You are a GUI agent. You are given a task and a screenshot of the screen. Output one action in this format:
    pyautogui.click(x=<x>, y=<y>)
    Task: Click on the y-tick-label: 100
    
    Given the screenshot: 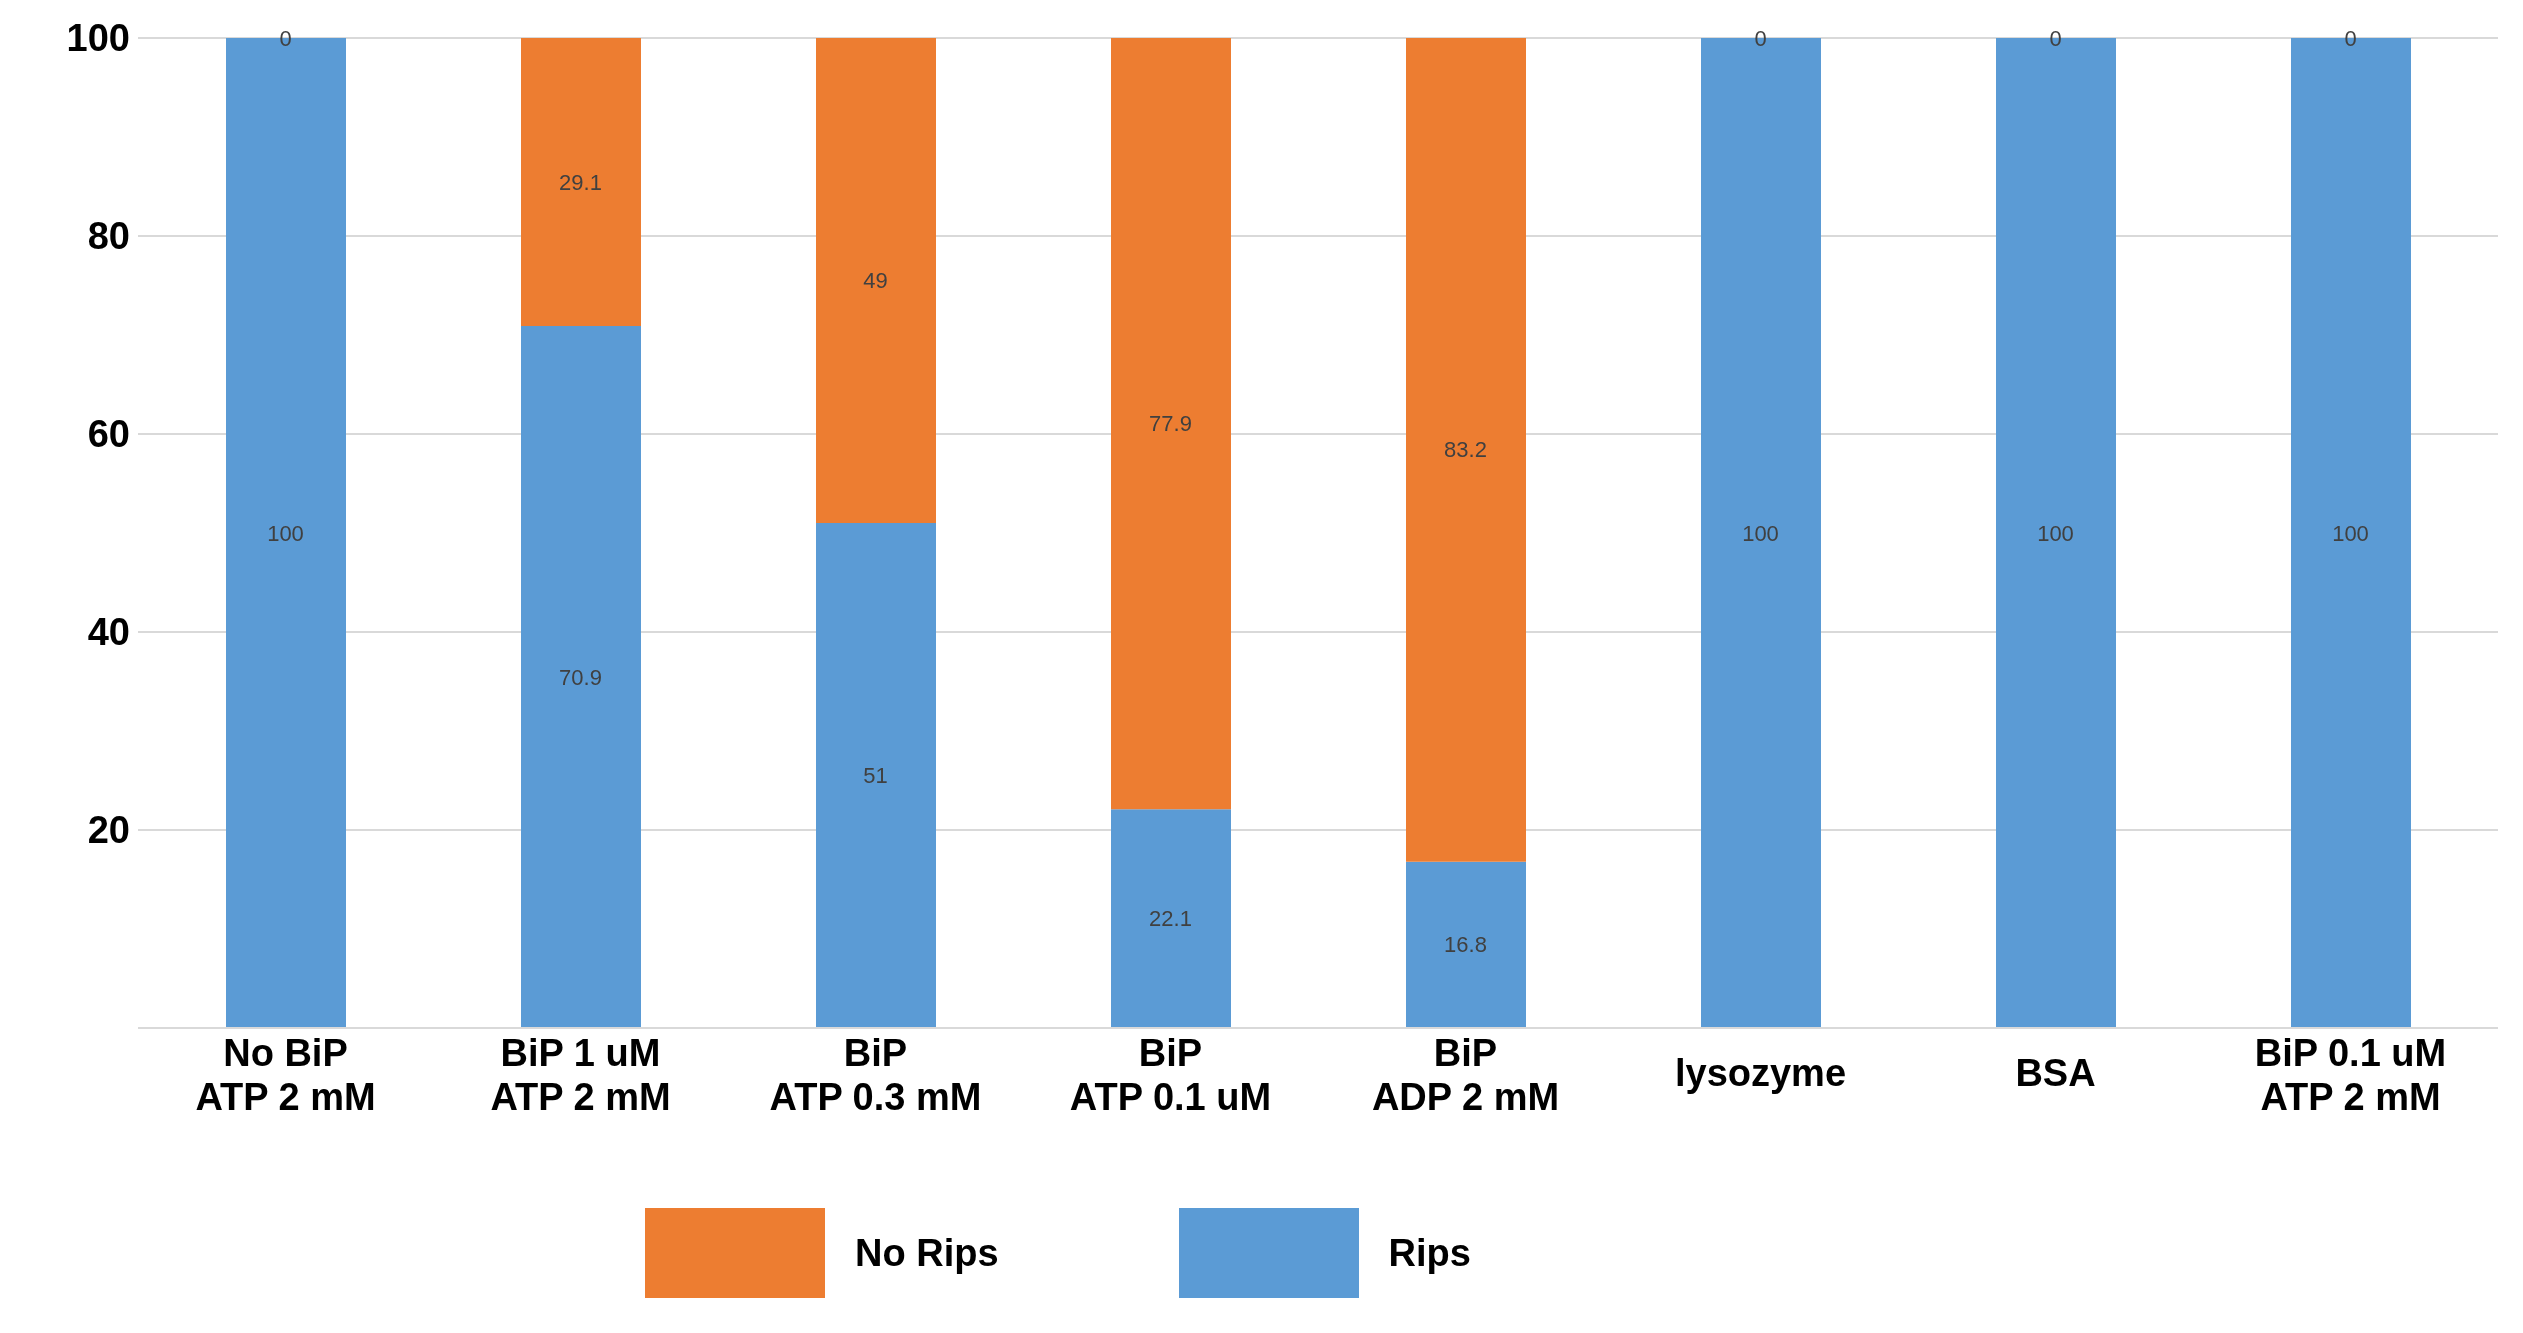 What is the action you would take?
    pyautogui.click(x=98, y=38)
    